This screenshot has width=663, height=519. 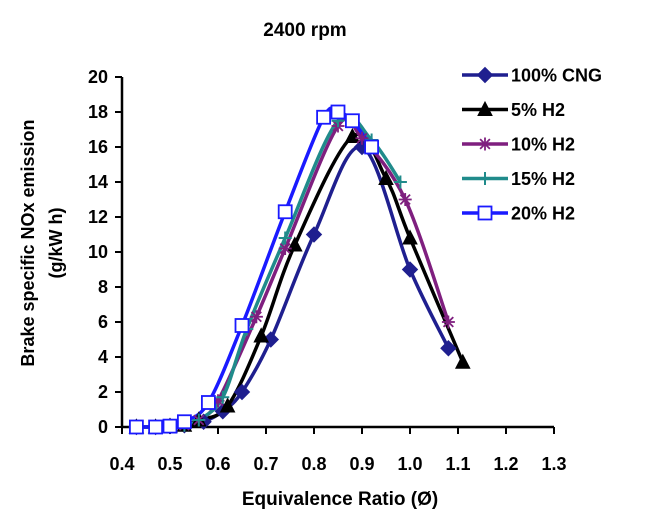 I want to click on y-tick-label: 8, so click(x=103, y=287).